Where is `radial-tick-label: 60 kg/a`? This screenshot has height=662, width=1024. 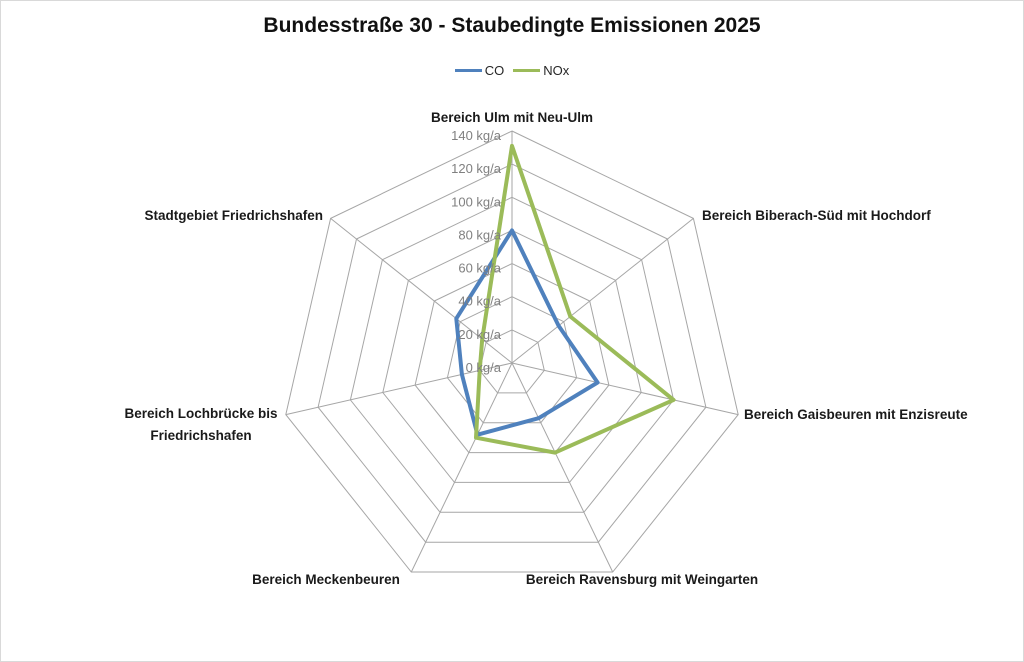
radial-tick-label: 60 kg/a is located at coordinates (479, 268).